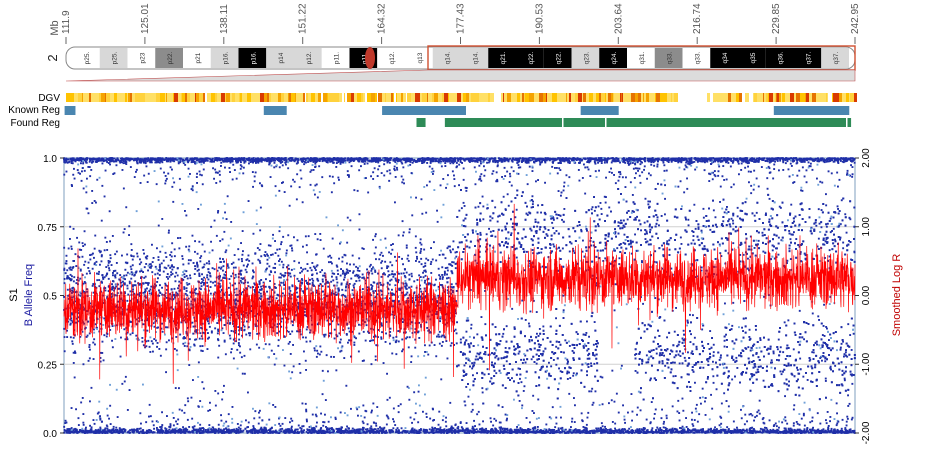  I want to click on chromosome-band-label: p25., so click(115, 57).